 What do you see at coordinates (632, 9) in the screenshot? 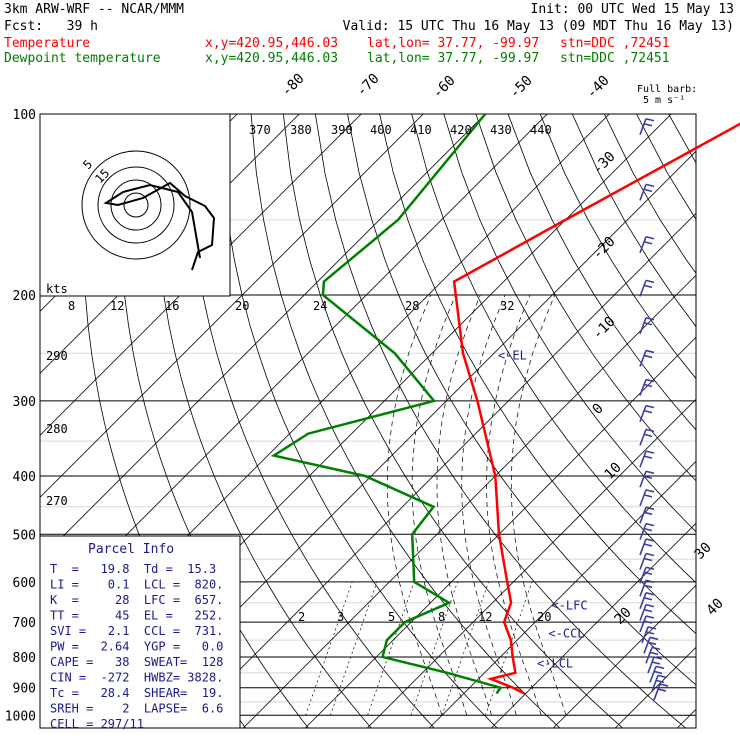
I see `init-time: Init: 00 UTC Wed 15 May 13` at bounding box center [632, 9].